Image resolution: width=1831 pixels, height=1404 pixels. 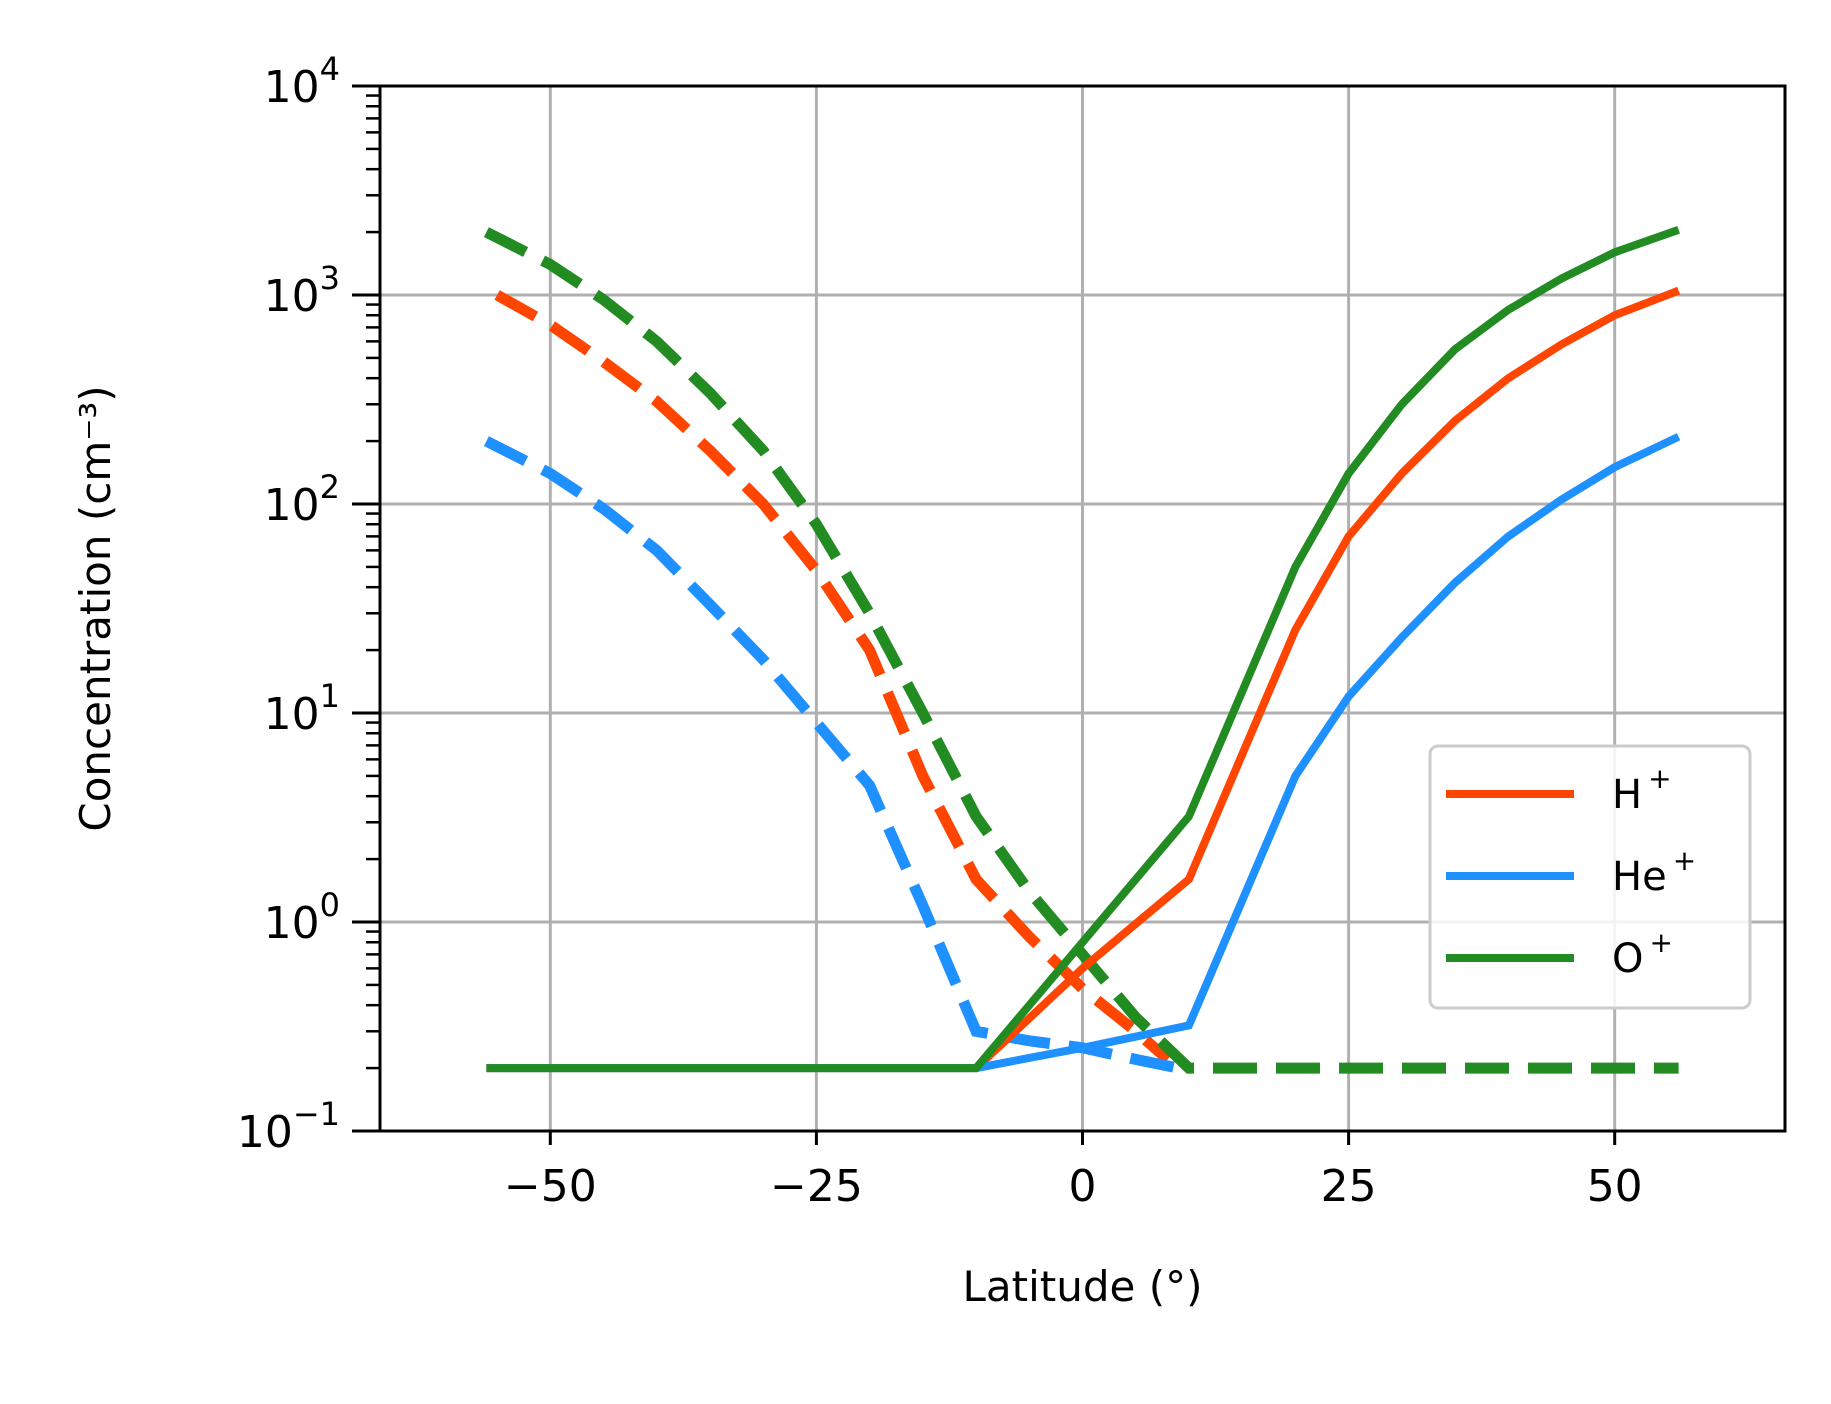 I want to click on x-tick-label: −50, so click(x=550, y=1186).